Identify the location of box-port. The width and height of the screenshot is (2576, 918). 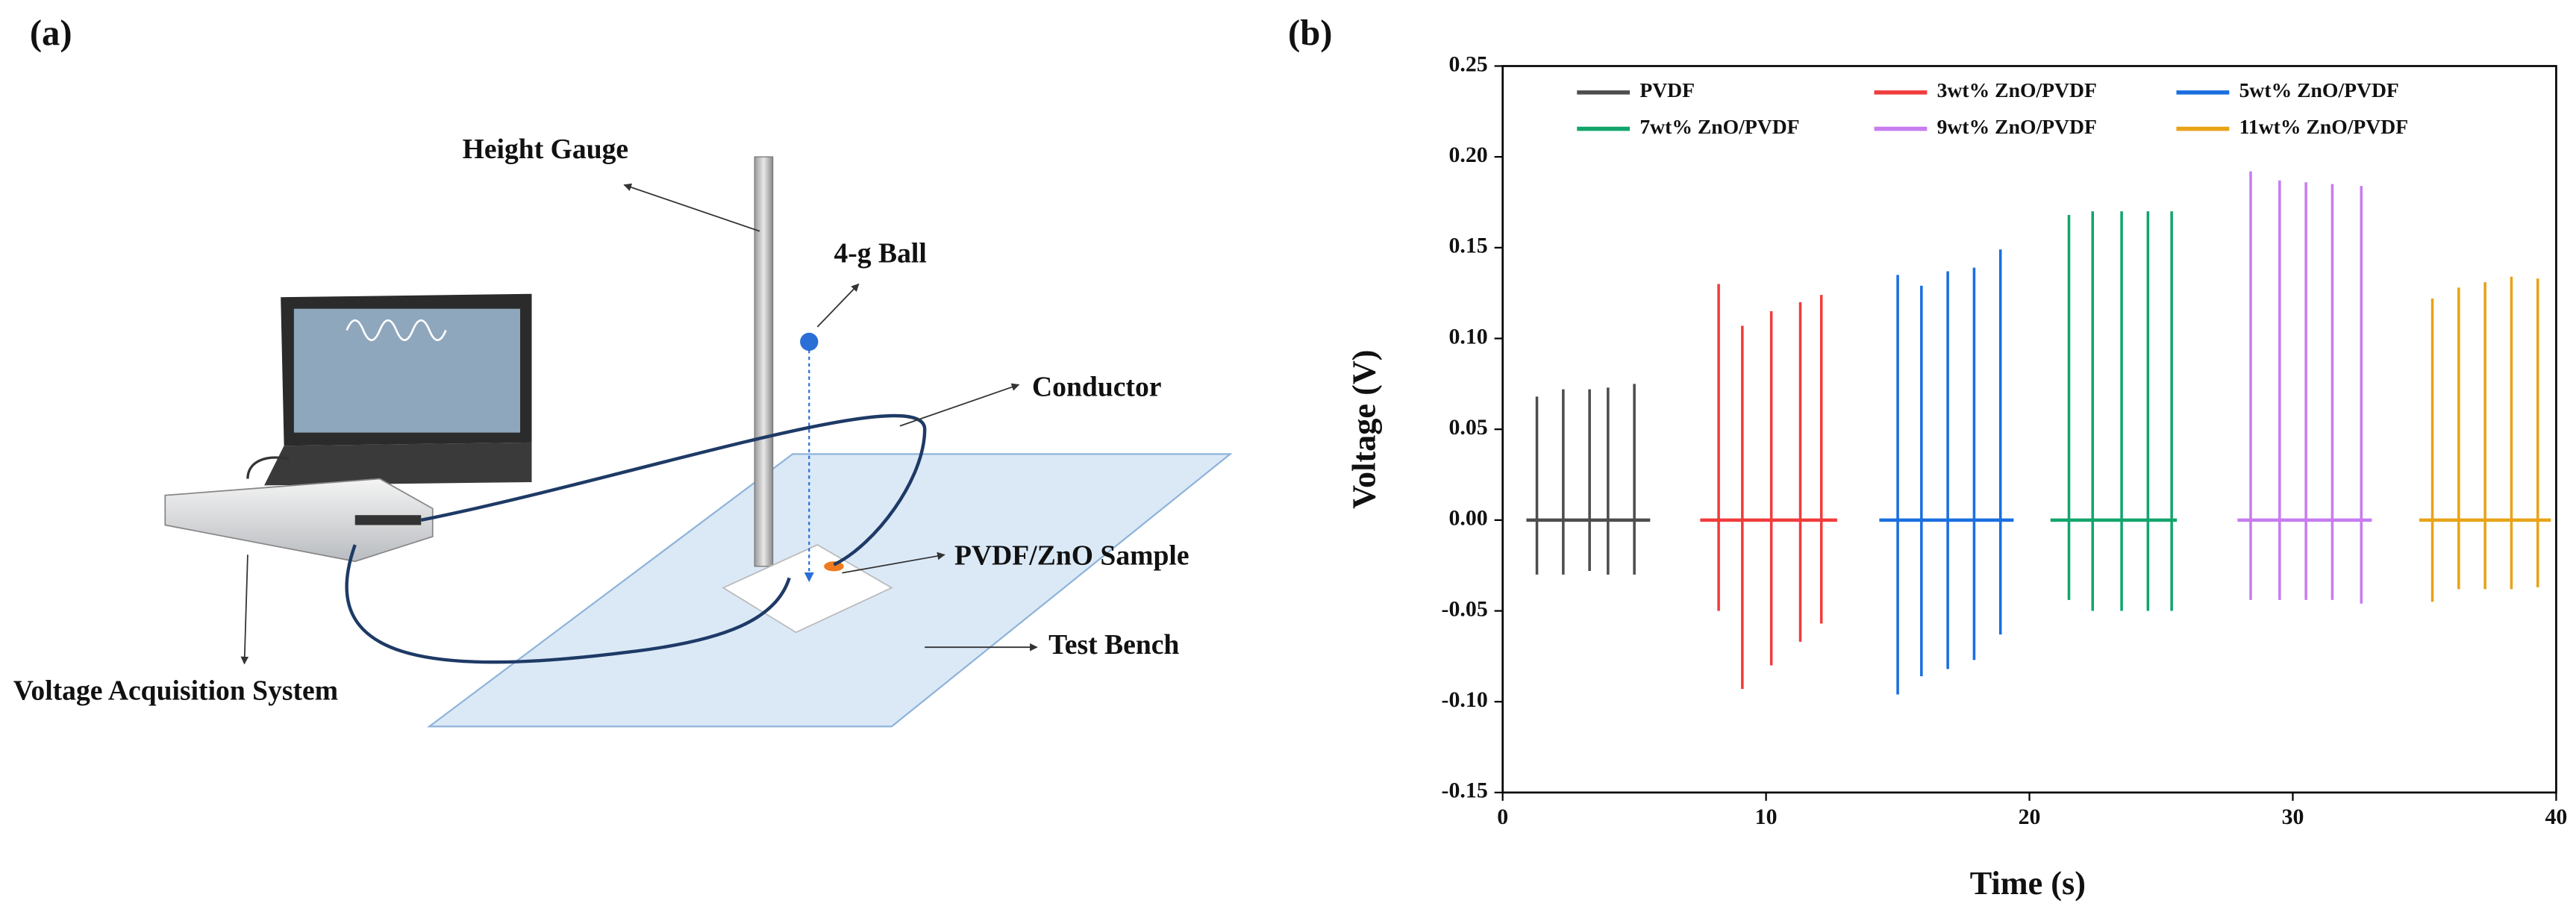
(388, 520).